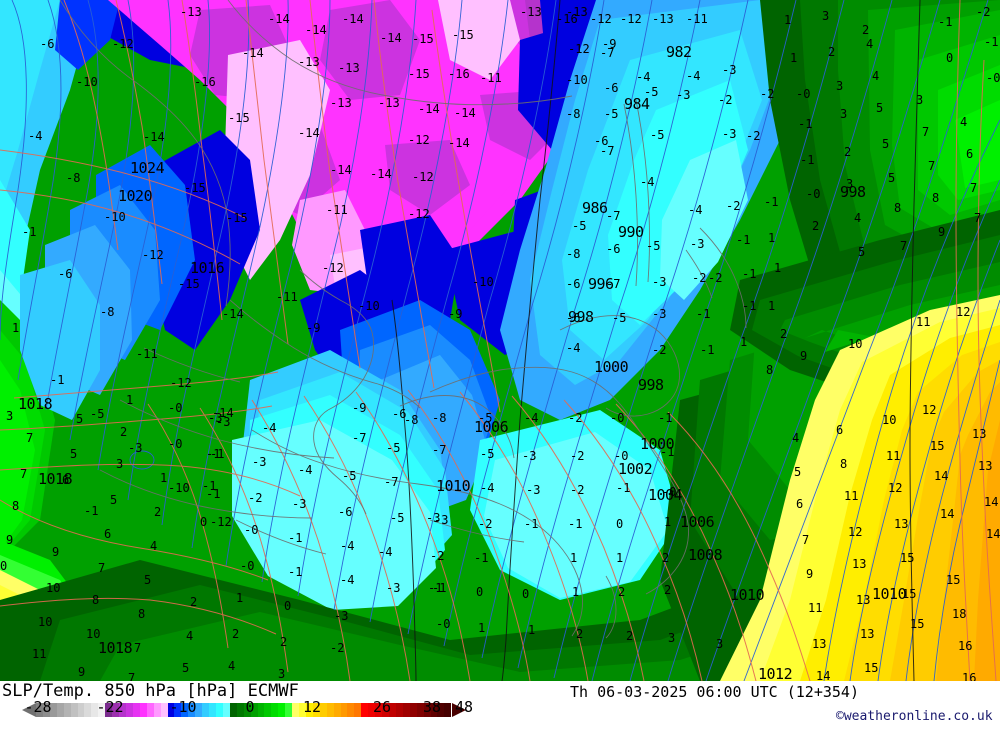 The height and width of the screenshot is (733, 1000). I want to click on colorbar-tick: -22, so click(110, 707).